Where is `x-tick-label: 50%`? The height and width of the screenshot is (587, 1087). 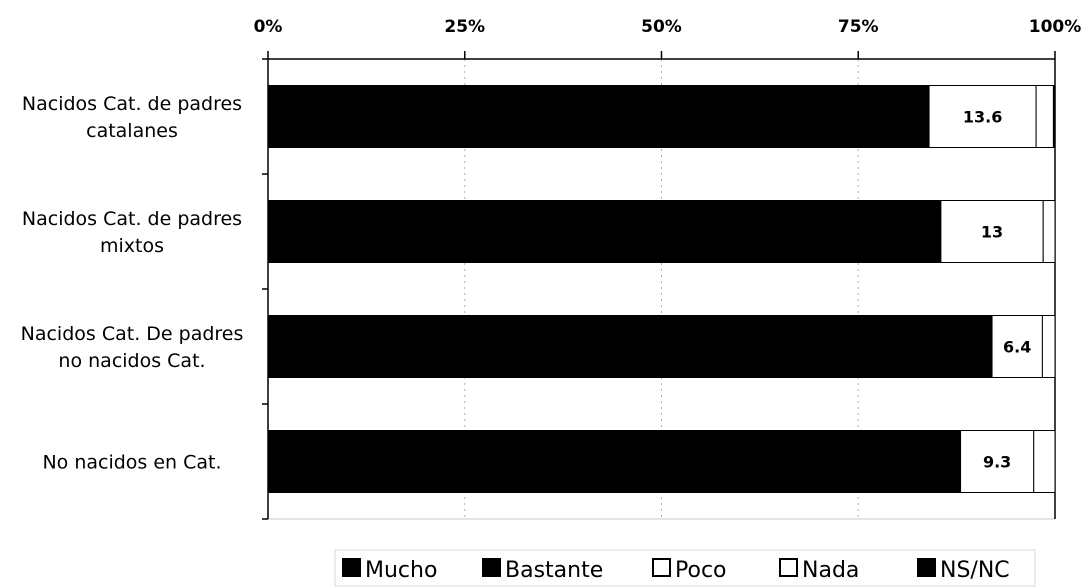 x-tick-label: 50% is located at coordinates (661, 27).